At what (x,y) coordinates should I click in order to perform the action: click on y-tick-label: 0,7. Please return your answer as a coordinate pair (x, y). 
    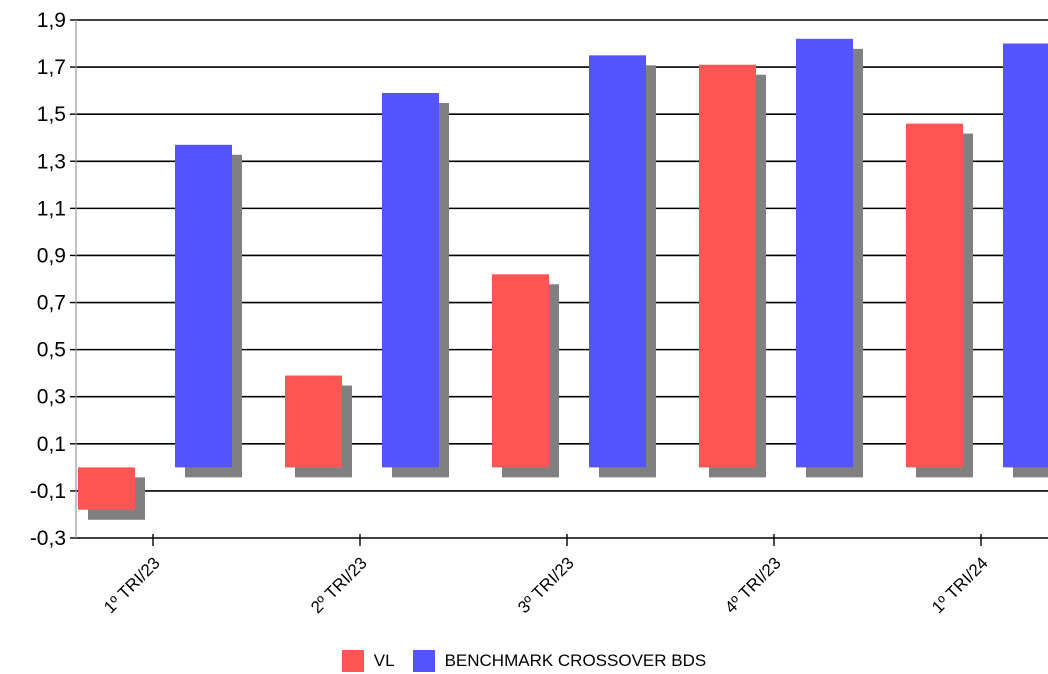
    Looking at the image, I should click on (51, 303).